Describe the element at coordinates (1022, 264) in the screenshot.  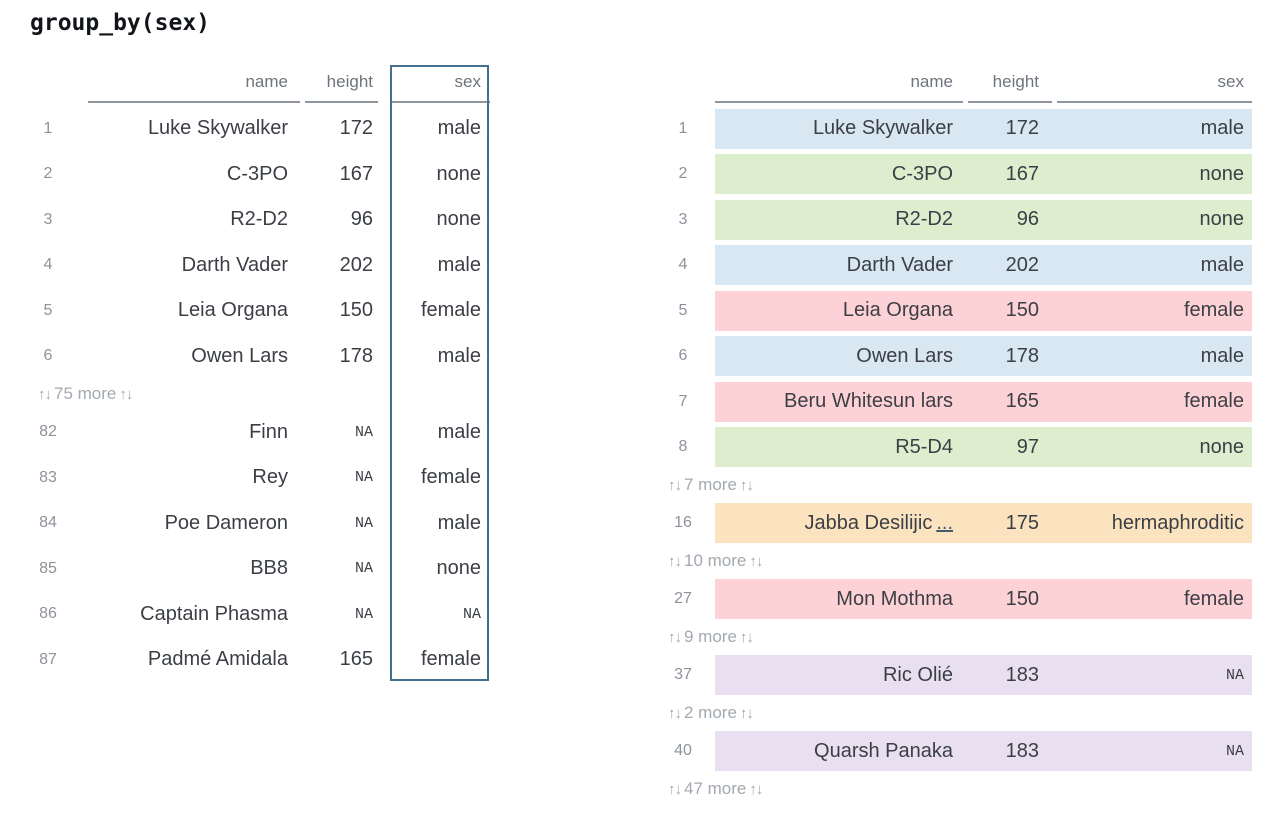
I see `height-cell: 202` at that location.